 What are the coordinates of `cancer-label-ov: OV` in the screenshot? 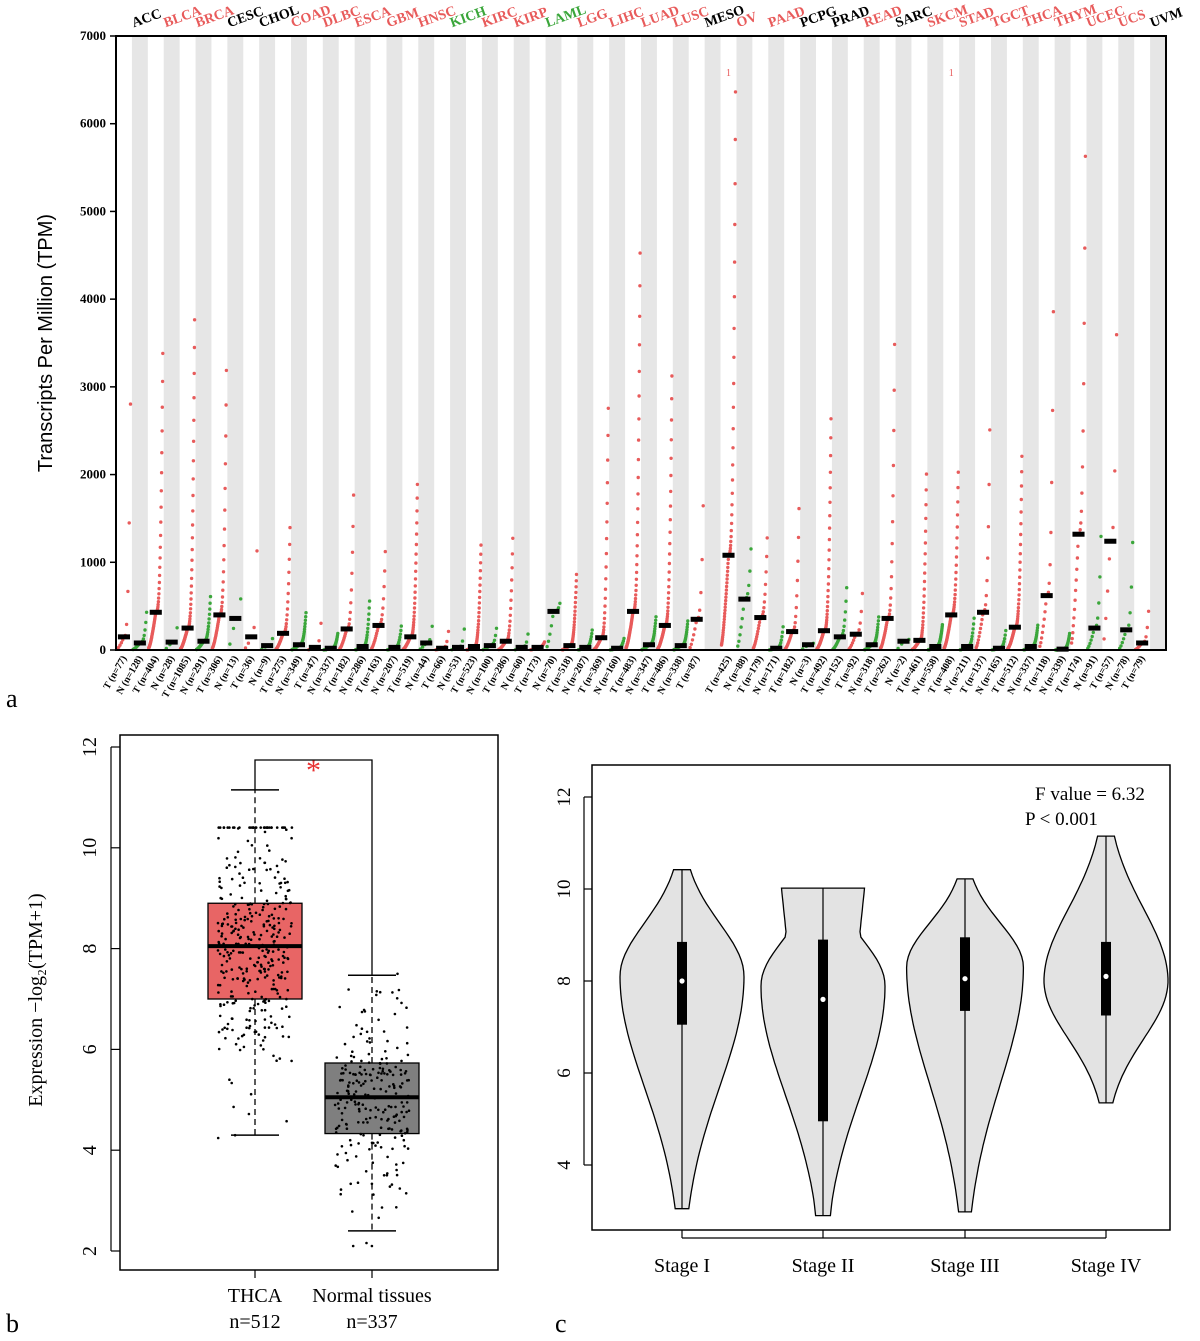 It's located at (747, 20).